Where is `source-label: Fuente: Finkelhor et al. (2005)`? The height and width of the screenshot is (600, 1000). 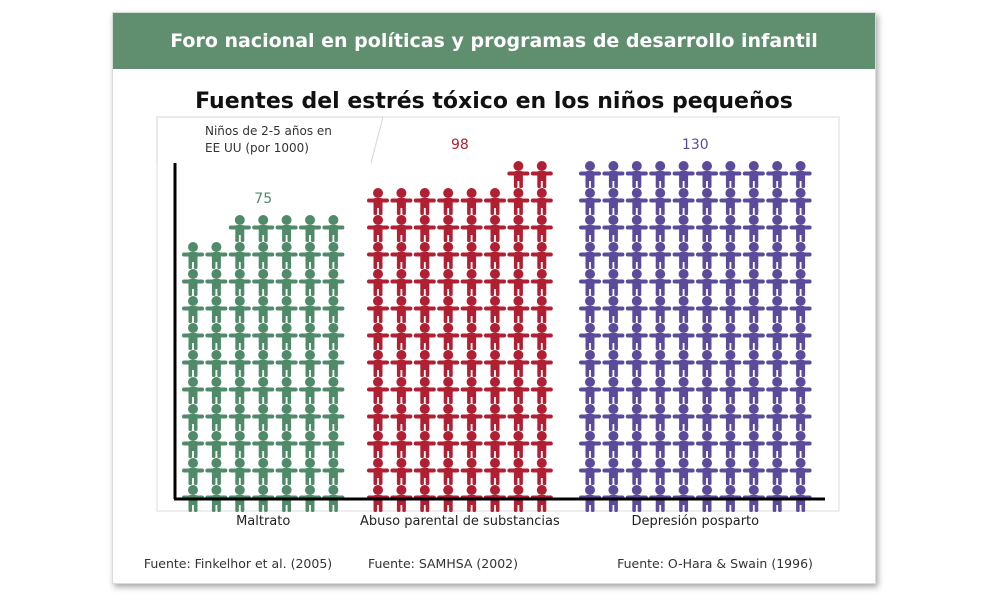
source-label: Fuente: Finkelhor et al. (2005) is located at coordinates (238, 563).